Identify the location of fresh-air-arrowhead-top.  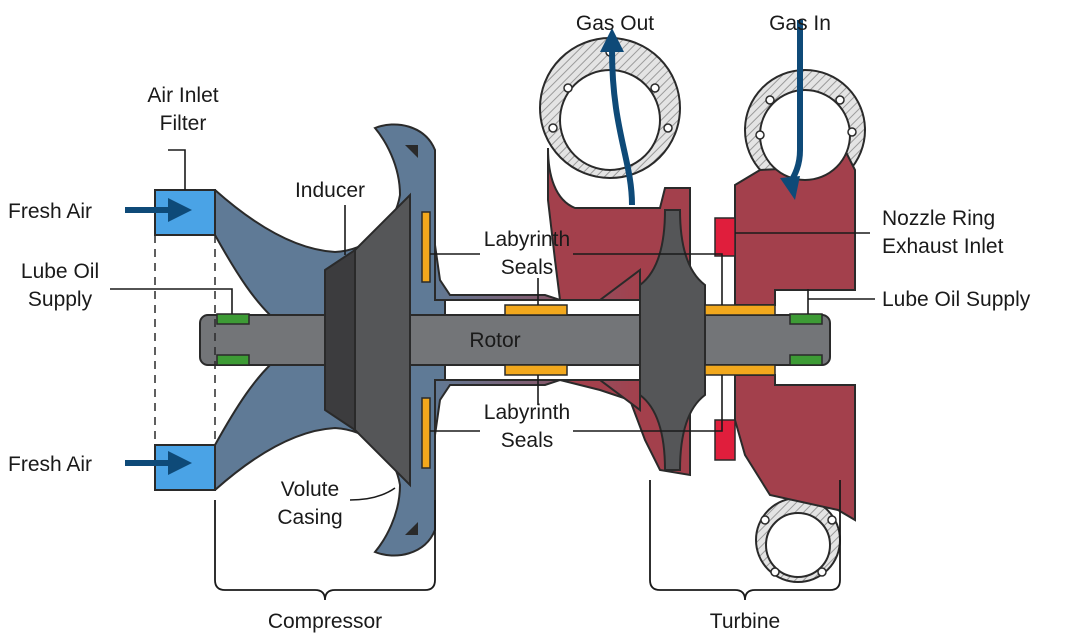
(180, 210).